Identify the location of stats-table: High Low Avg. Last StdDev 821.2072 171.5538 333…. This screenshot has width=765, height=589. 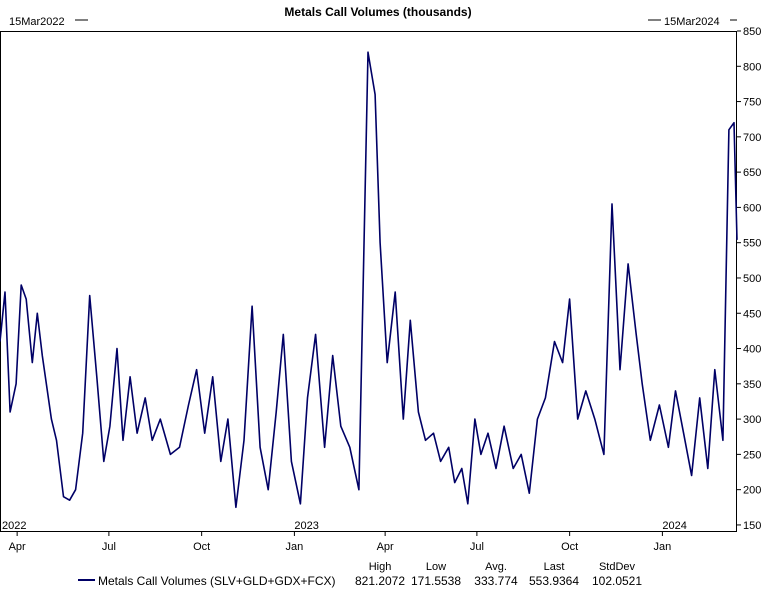
(498, 574).